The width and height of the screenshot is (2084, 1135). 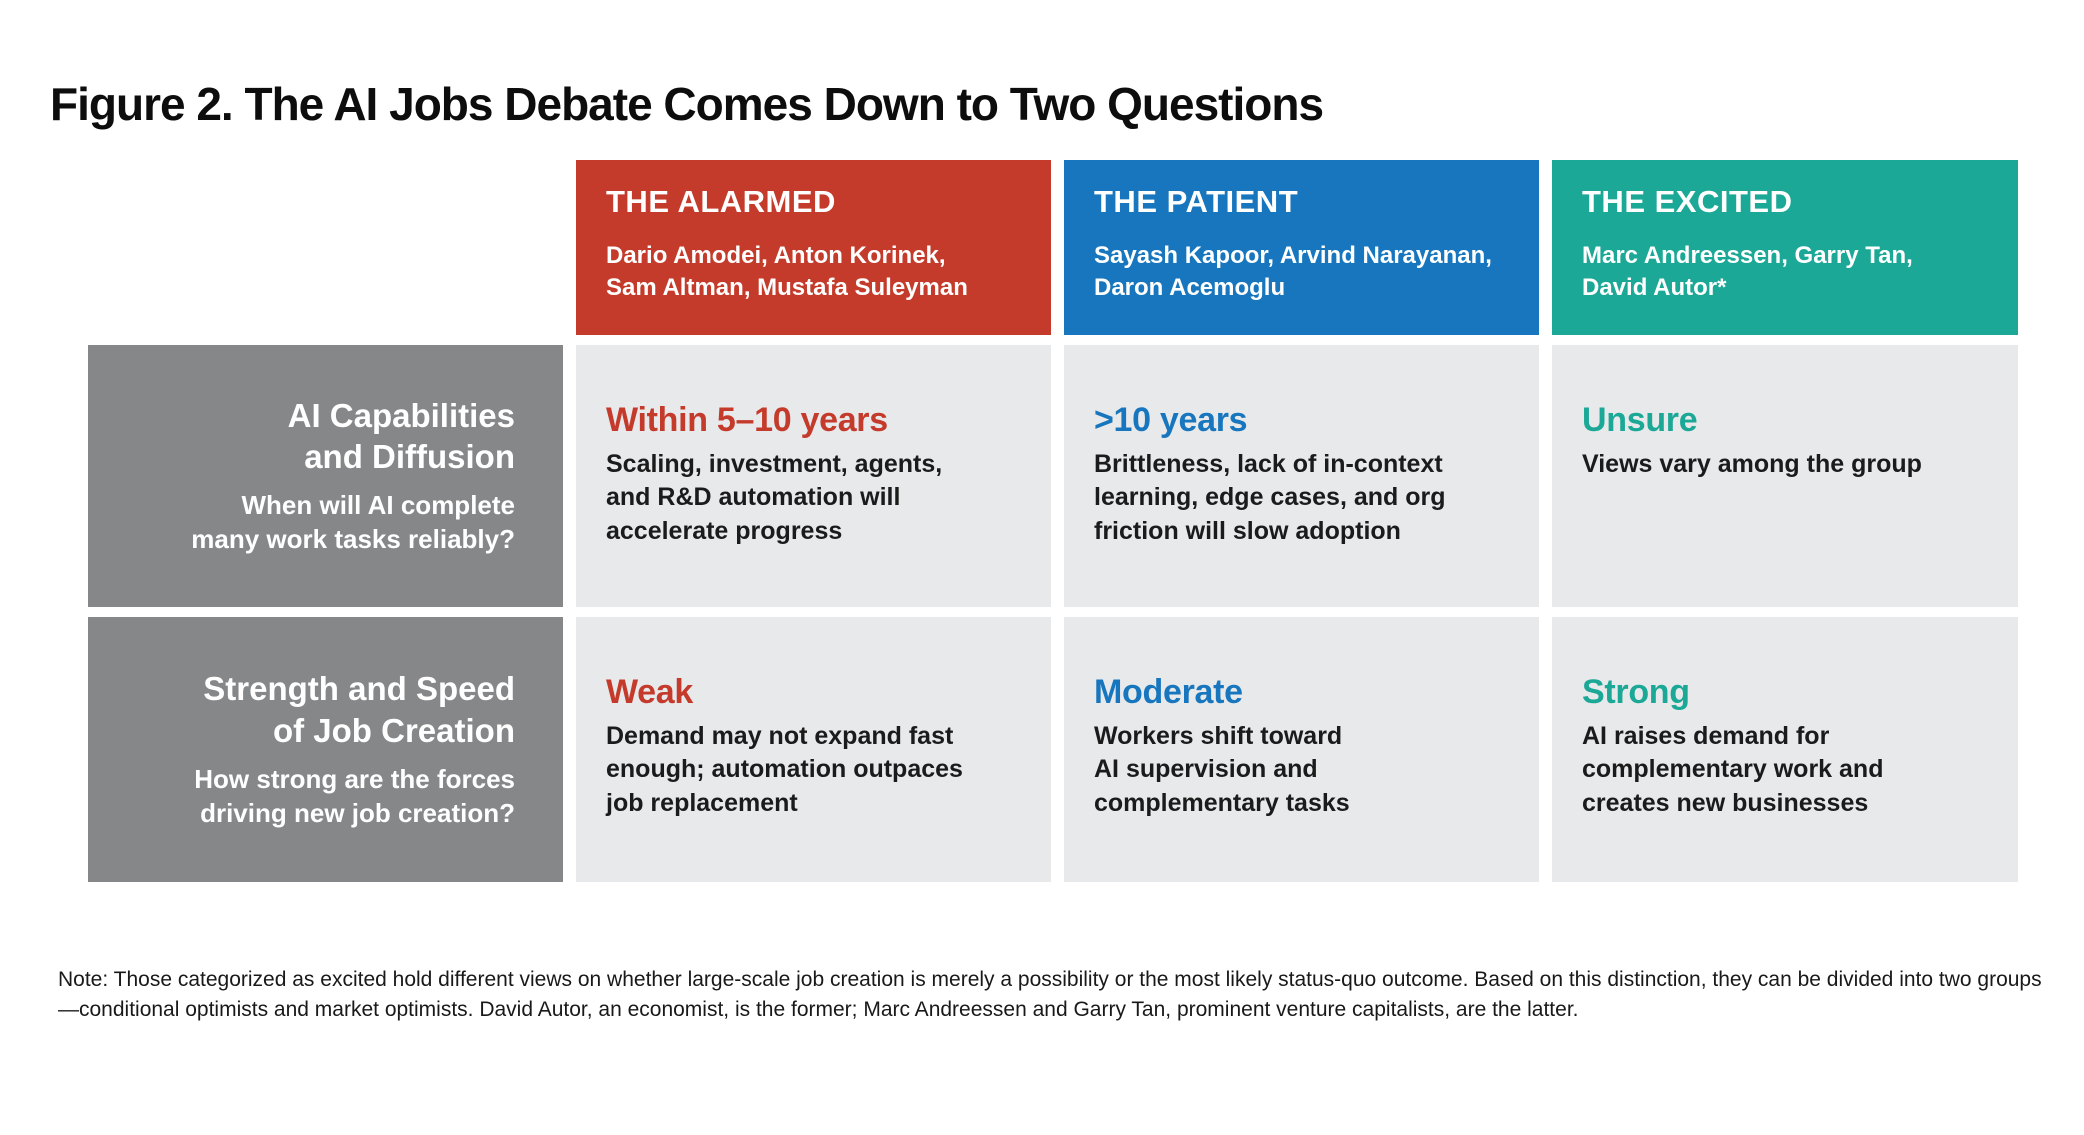 I want to click on verdict-capabilities-alarmed: Within 5–10 years, so click(x=747, y=420).